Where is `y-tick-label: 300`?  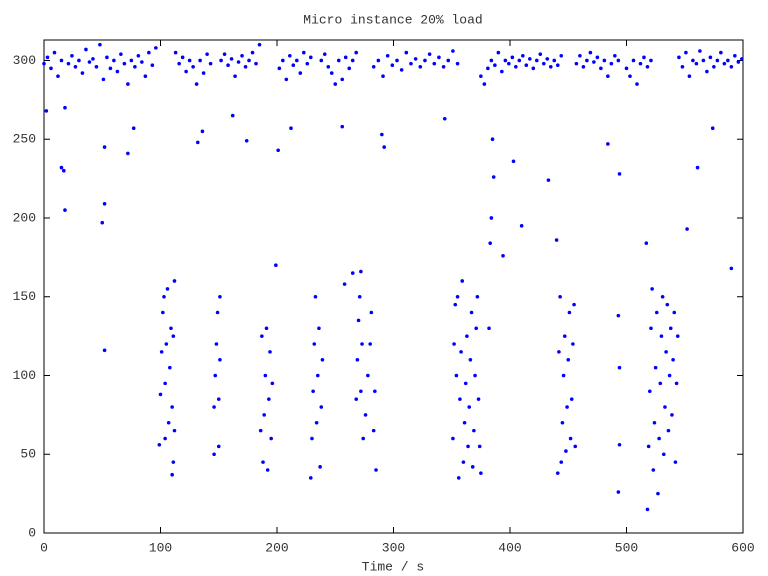 y-tick-label: 300 is located at coordinates (24, 60).